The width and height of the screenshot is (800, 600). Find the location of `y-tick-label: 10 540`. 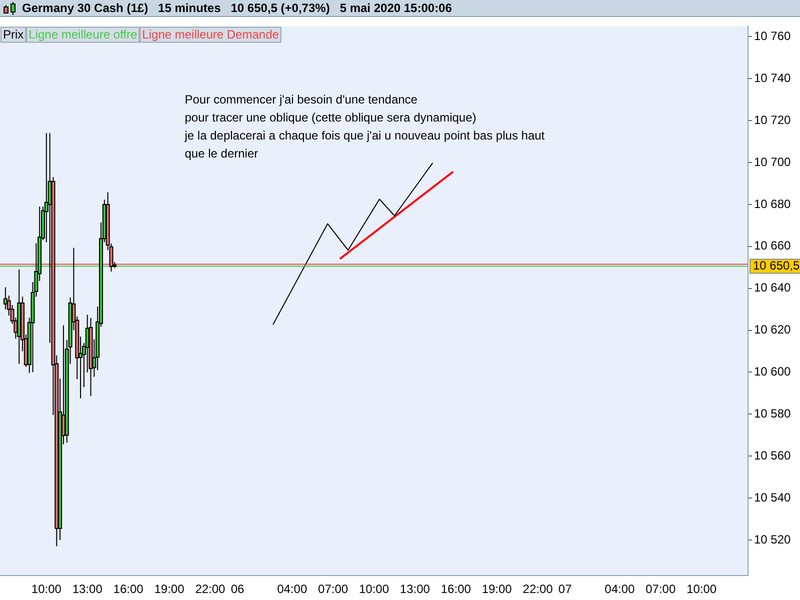

y-tick-label: 10 540 is located at coordinates (773, 497).